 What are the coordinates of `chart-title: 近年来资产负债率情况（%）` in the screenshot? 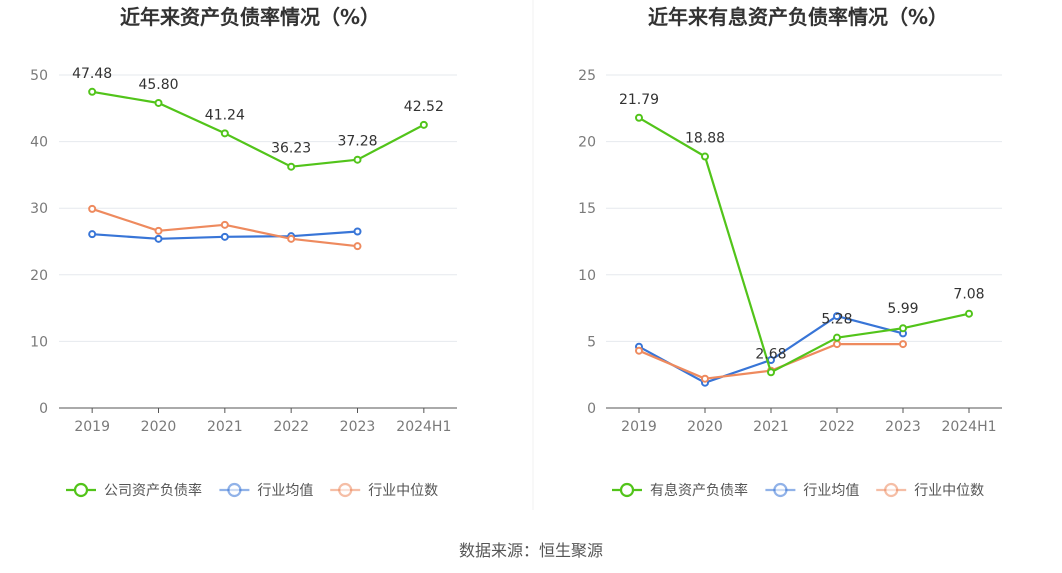 It's located at (250, 17).